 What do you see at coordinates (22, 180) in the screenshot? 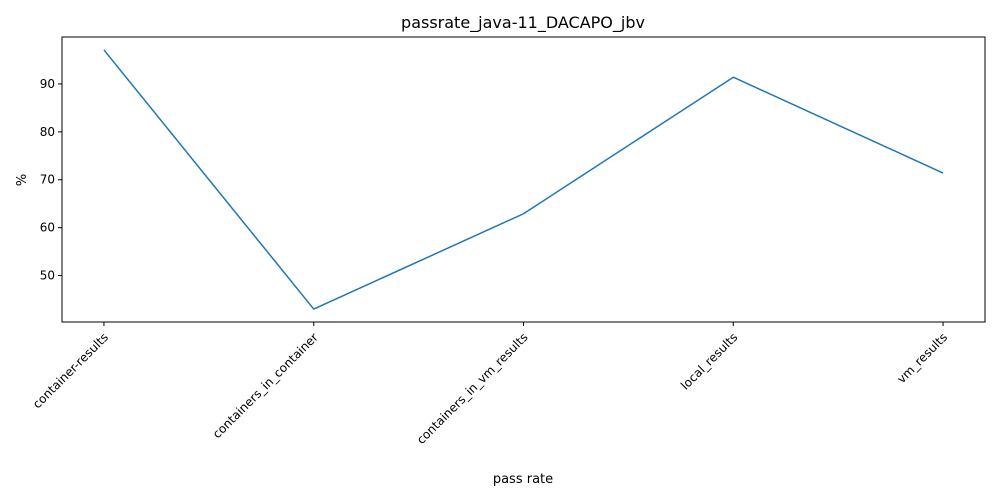
I see `y-axis-label: %` at bounding box center [22, 180].